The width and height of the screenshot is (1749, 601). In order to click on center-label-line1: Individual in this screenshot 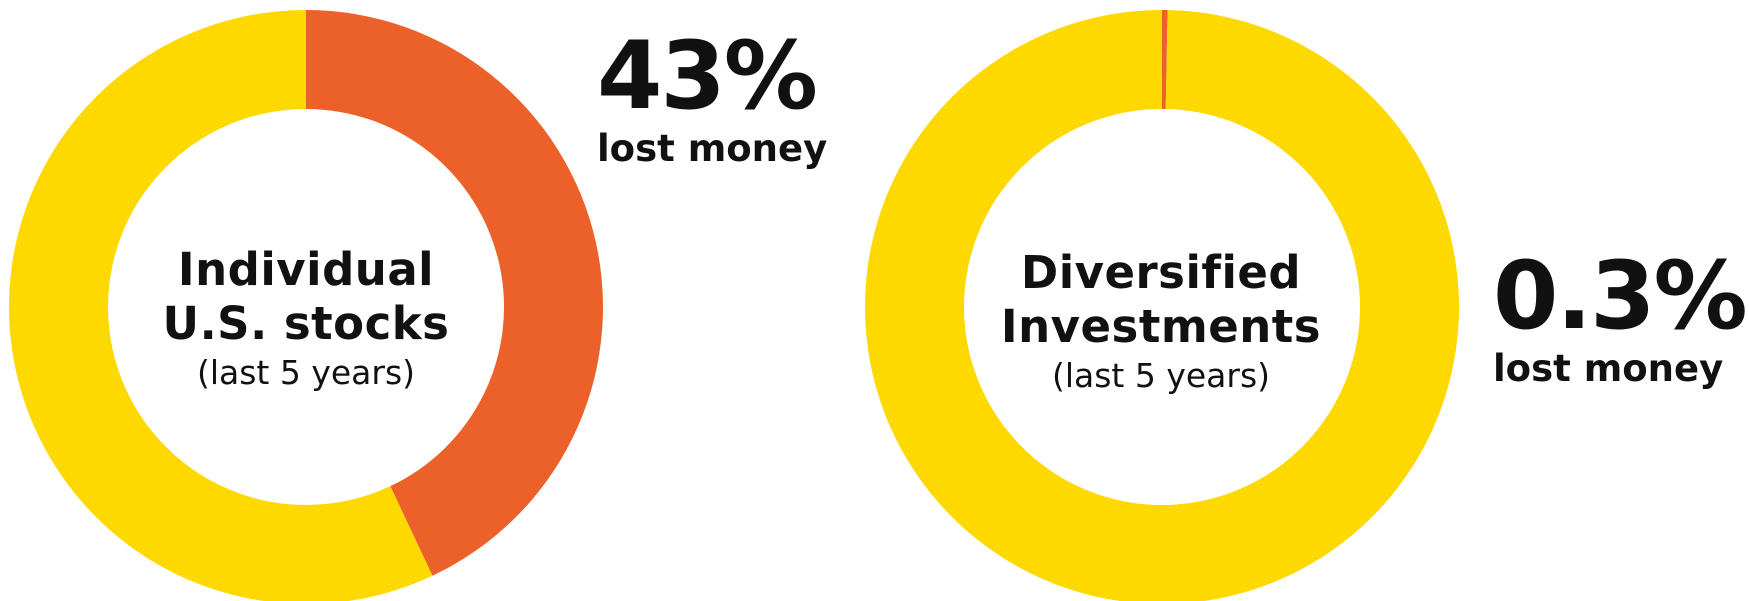, I will do `click(306, 269)`.